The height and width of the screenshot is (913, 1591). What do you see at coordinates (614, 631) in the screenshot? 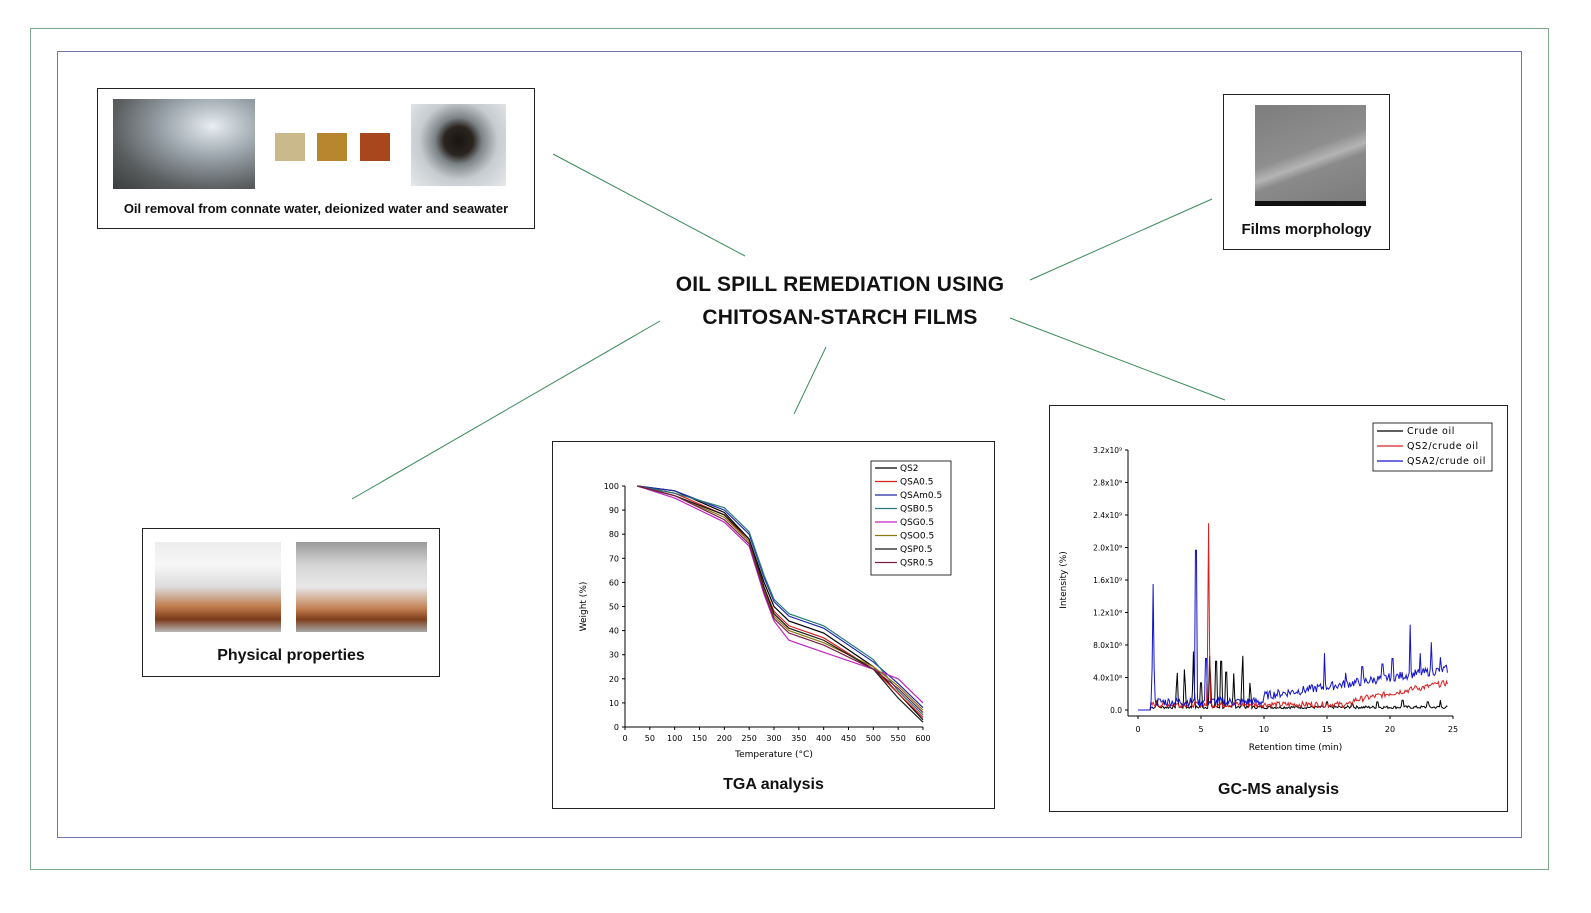
I see `tga-y-tick-label: 40` at bounding box center [614, 631].